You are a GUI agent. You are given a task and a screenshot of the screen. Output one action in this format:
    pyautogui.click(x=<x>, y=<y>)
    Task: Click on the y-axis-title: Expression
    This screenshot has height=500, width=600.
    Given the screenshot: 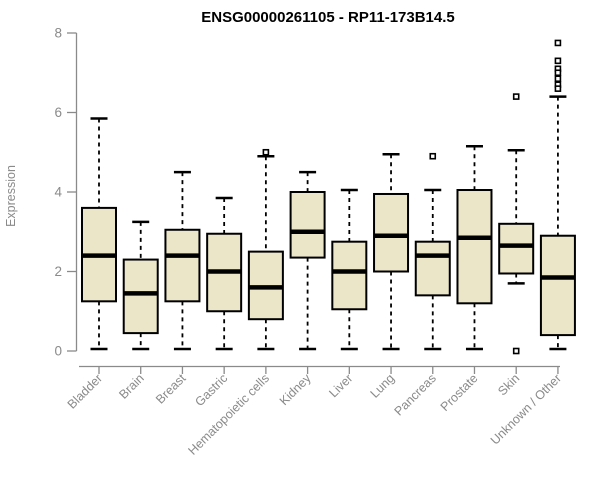 What is the action you would take?
    pyautogui.click(x=11, y=196)
    